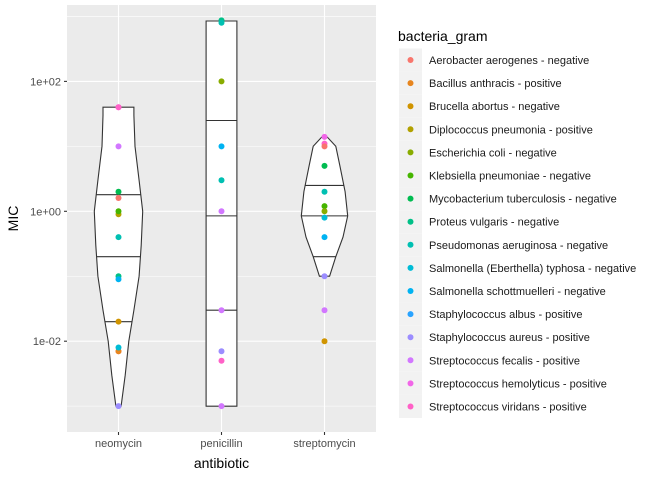 The width and height of the screenshot is (672, 480). What do you see at coordinates (509, 61) in the screenshot?
I see `legend-label: Aerobacter aerogenes - negative` at bounding box center [509, 61].